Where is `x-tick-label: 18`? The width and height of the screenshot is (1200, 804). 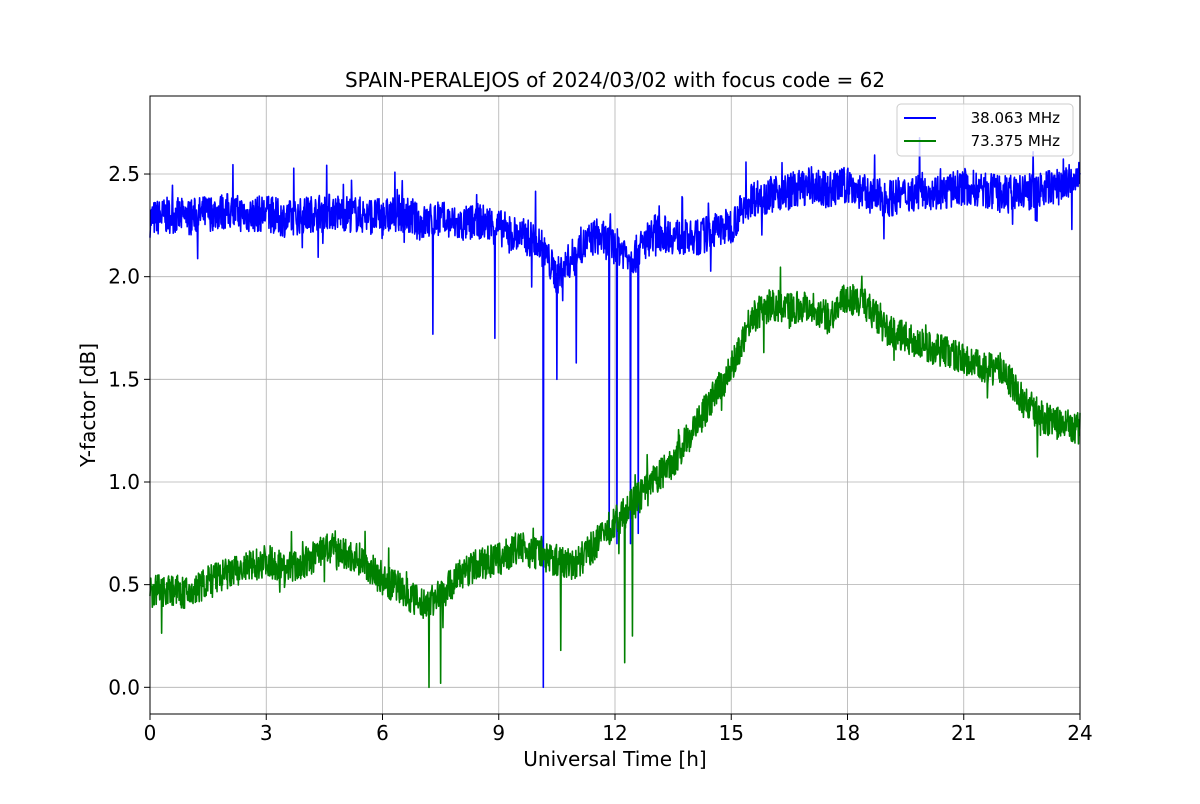 x-tick-label: 18 is located at coordinates (847, 733).